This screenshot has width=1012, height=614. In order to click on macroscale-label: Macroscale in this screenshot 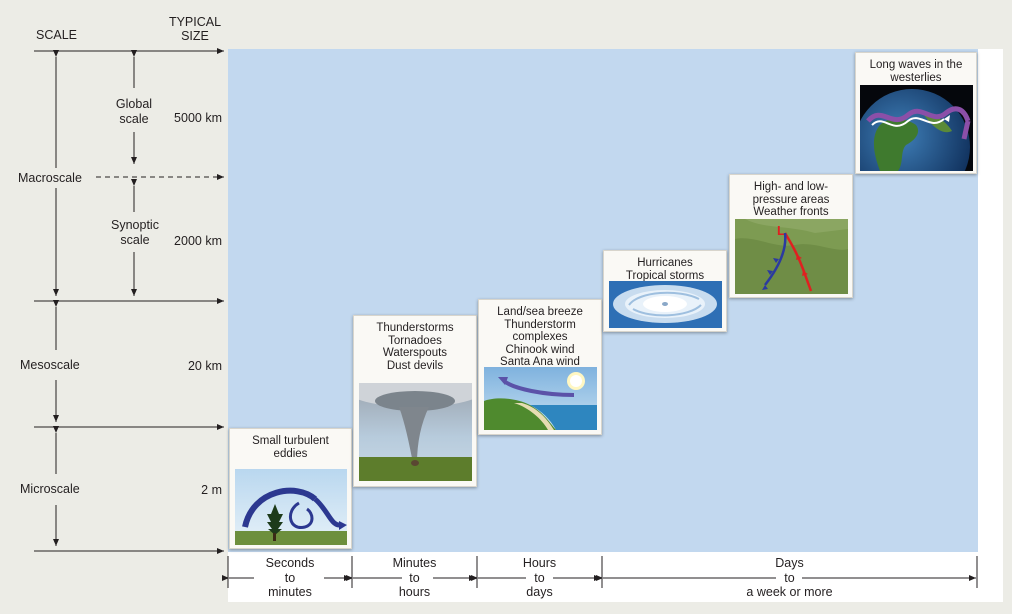, I will do `click(51, 178)`.